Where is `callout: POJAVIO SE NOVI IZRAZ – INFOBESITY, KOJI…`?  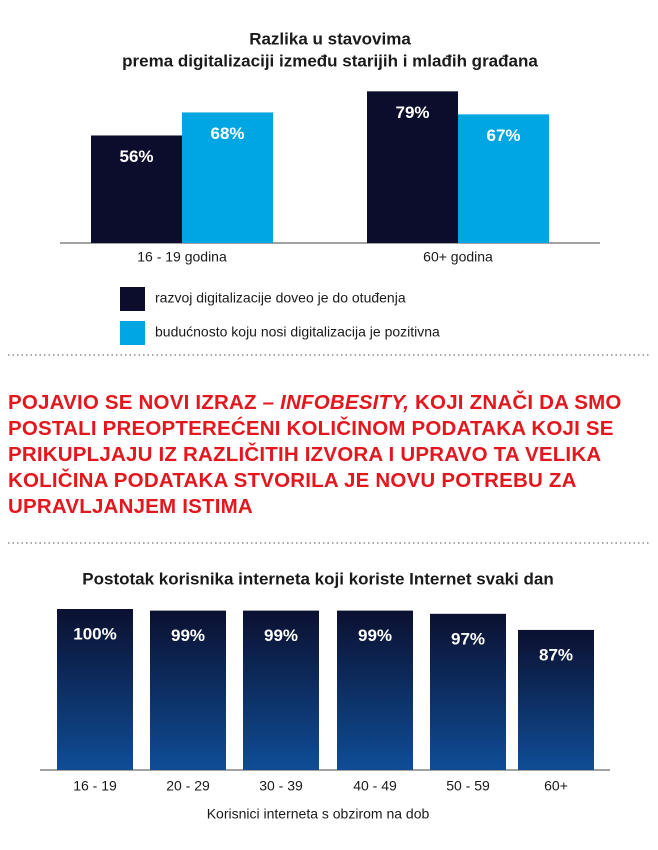 callout: POJAVIO SE NOVI IZRAZ – INFOBESITY, KOJI… is located at coordinates (320, 455).